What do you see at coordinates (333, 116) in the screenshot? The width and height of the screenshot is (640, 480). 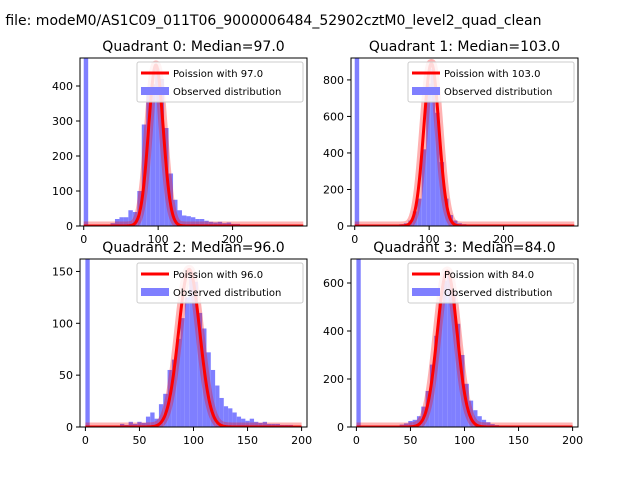 I see `y-tick-label: 600` at bounding box center [333, 116].